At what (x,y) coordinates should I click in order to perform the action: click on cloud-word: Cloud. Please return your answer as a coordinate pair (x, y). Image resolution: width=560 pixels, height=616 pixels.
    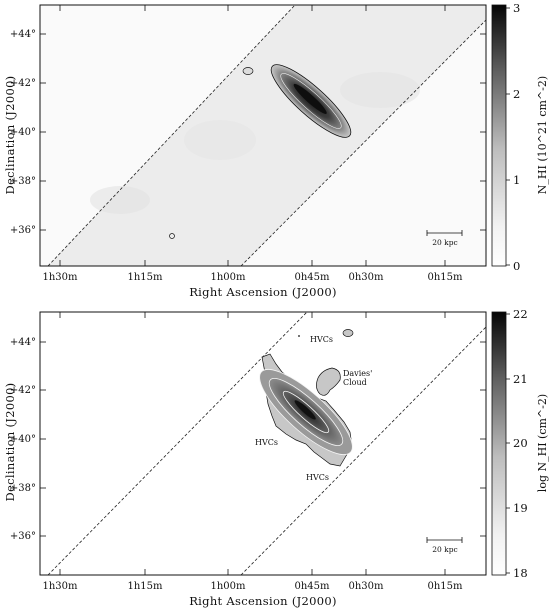
    Looking at the image, I should click on (355, 382).